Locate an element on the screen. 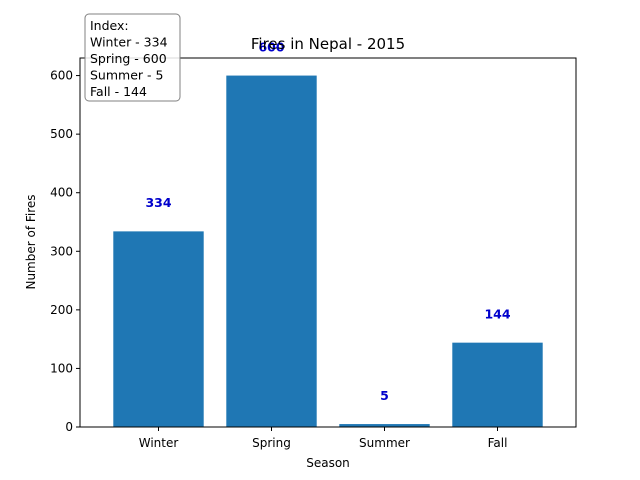 The height and width of the screenshot is (480, 640). y-tick-label: 600 is located at coordinates (61, 76).